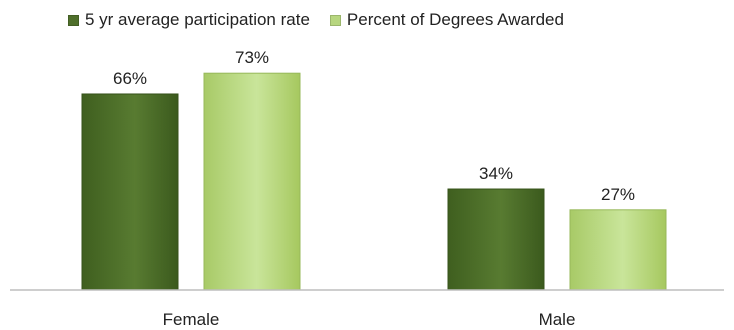 This screenshot has height=330, width=734. Describe the element at coordinates (618, 194) in the screenshot. I see `value-label-male-series-2: 27%` at that location.